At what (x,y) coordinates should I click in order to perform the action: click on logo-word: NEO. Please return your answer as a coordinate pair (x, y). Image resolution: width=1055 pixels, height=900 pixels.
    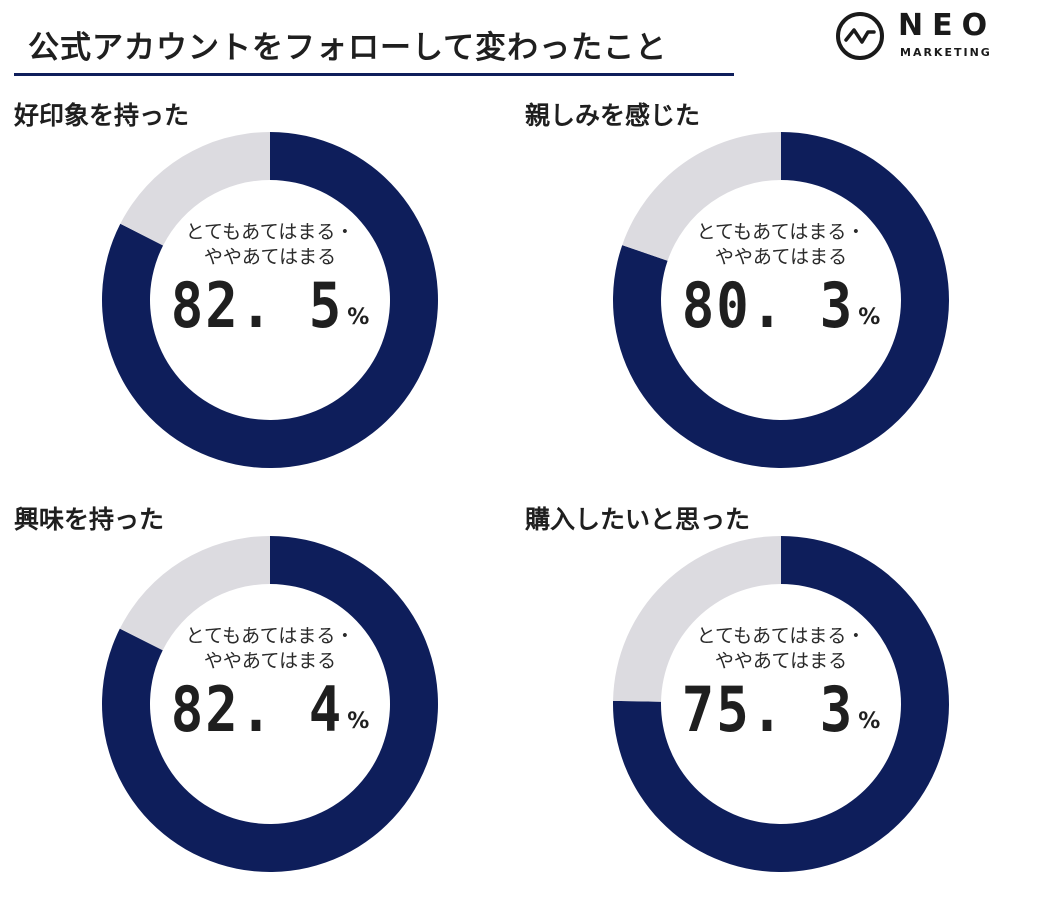
    Looking at the image, I should click on (947, 25).